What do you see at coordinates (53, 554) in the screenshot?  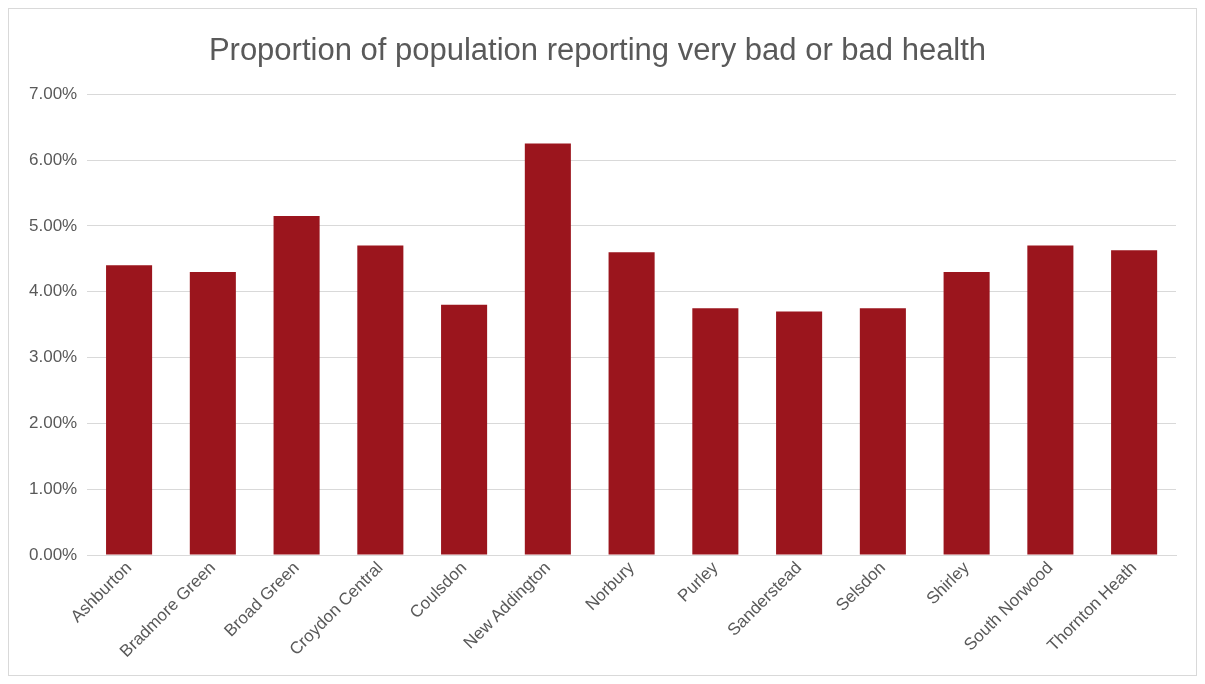 I see `y-tick-label: 0.00%` at bounding box center [53, 554].